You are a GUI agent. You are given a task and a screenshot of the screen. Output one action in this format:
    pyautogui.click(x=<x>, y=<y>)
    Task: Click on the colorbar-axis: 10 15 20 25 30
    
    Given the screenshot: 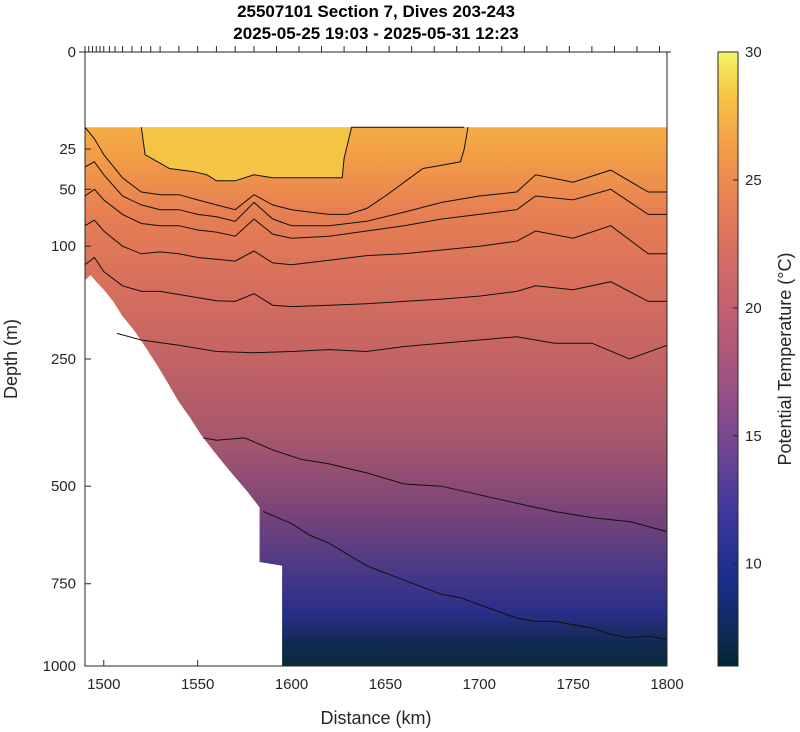 What is the action you would take?
    pyautogui.click(x=747, y=308)
    